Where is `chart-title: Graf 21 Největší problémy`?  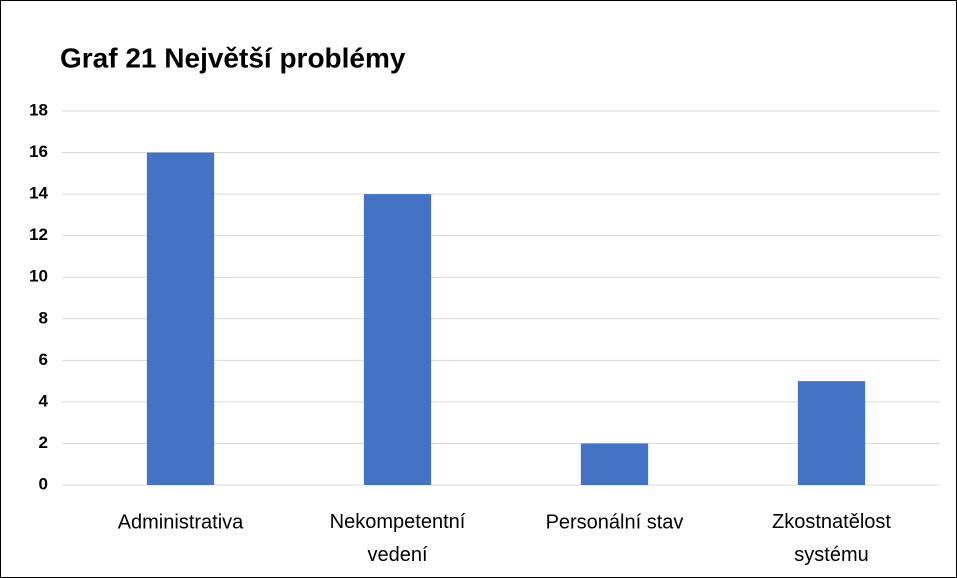 chart-title: Graf 21 Největší problémy is located at coordinates (233, 57).